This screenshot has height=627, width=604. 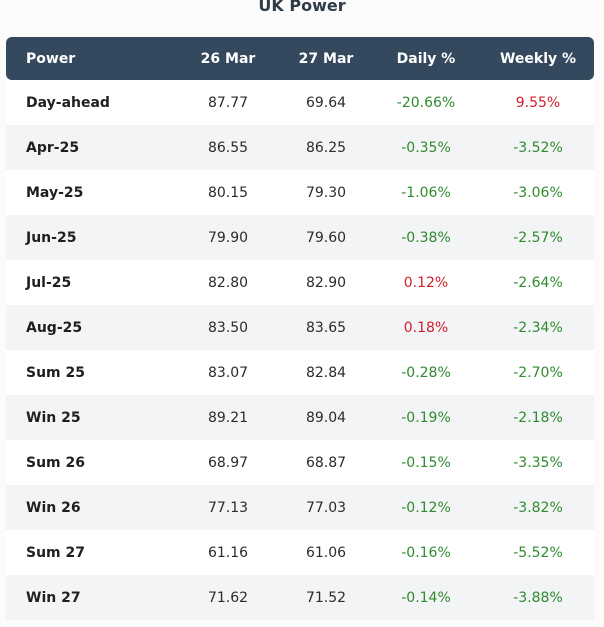 What do you see at coordinates (538, 327) in the screenshot?
I see `weekly-change: -2.34%` at bounding box center [538, 327].